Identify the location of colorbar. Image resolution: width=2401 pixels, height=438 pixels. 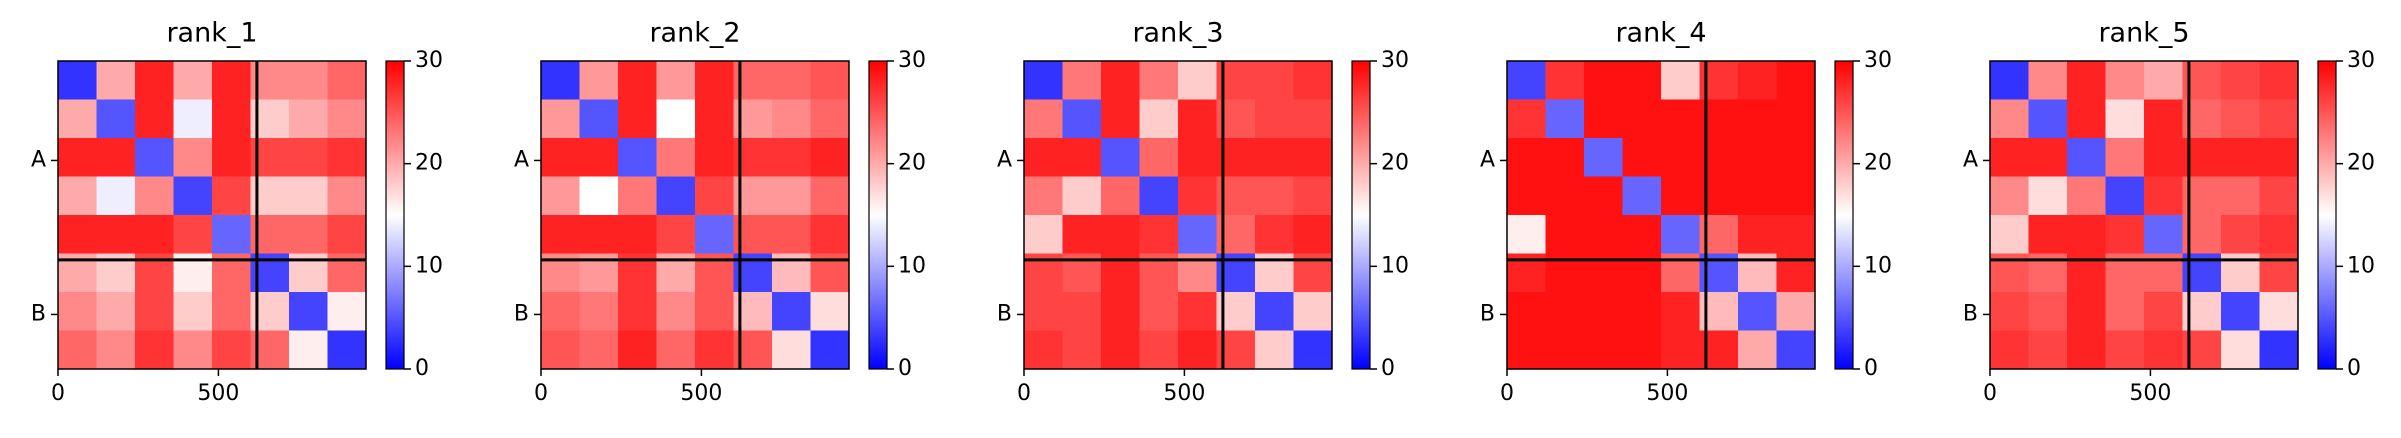
(878, 215).